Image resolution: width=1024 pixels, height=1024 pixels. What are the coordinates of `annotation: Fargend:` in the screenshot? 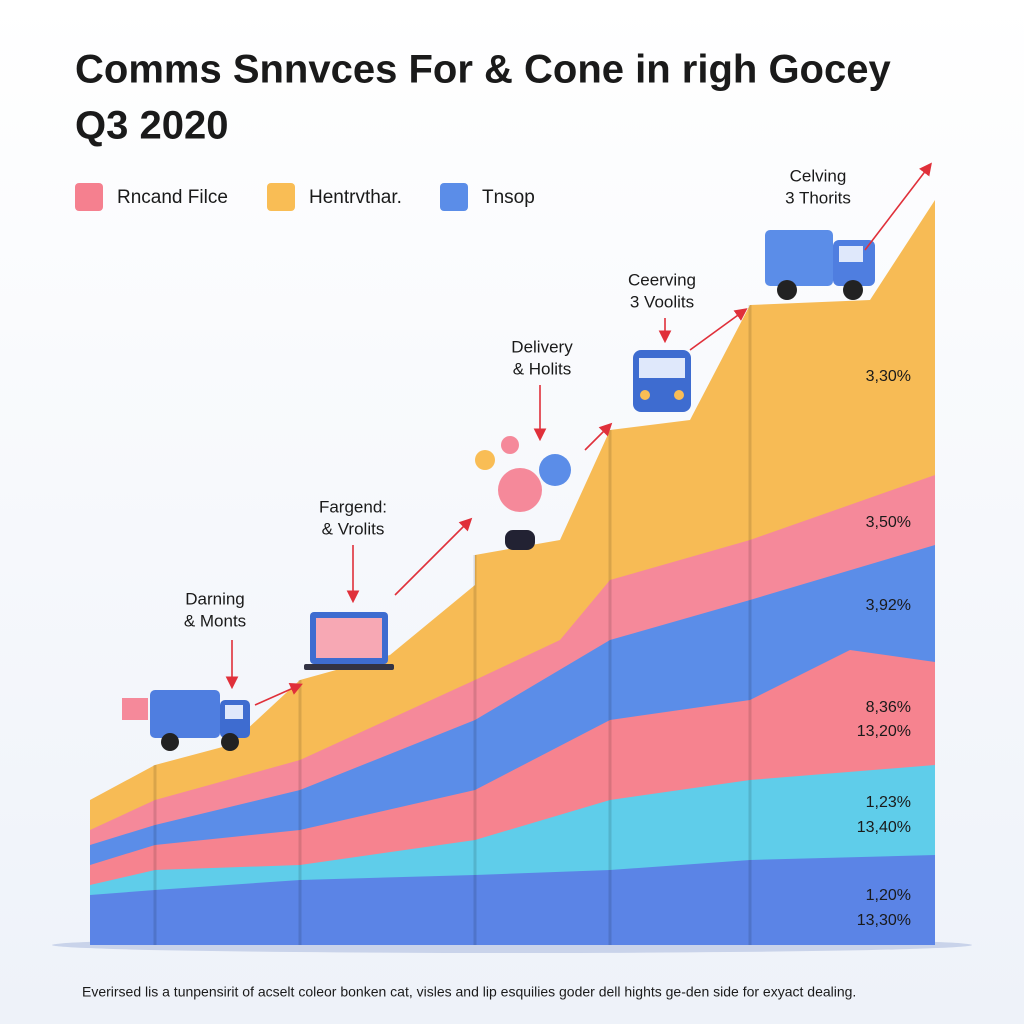 It's located at (353, 506).